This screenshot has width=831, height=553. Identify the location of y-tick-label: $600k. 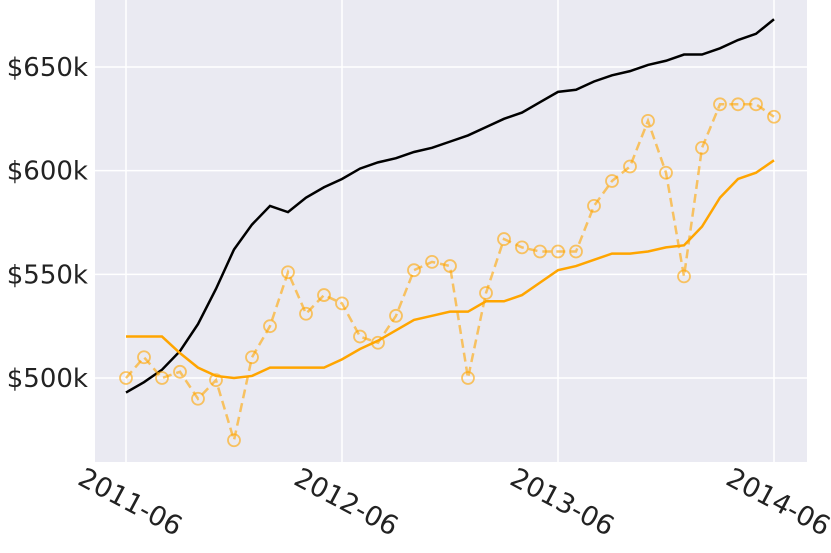
(47, 172).